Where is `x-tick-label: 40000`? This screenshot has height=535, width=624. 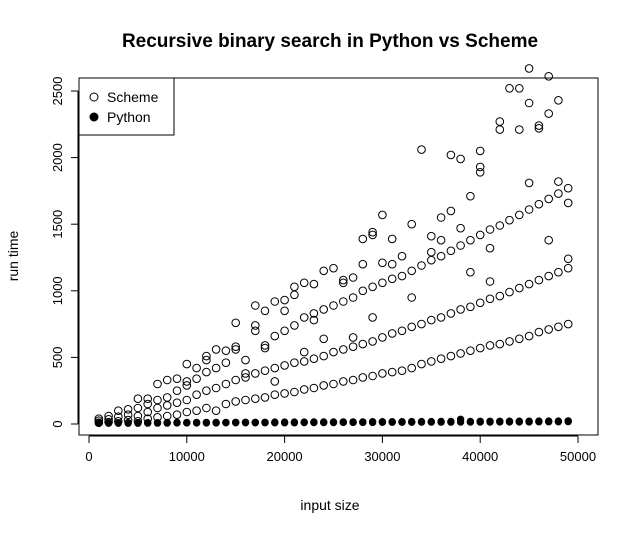
x-tick-label: 40000 is located at coordinates (480, 456).